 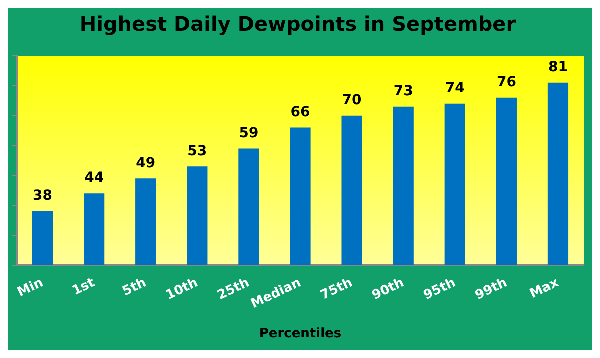 I want to click on x-tick-label: 1st, so click(x=84, y=287).